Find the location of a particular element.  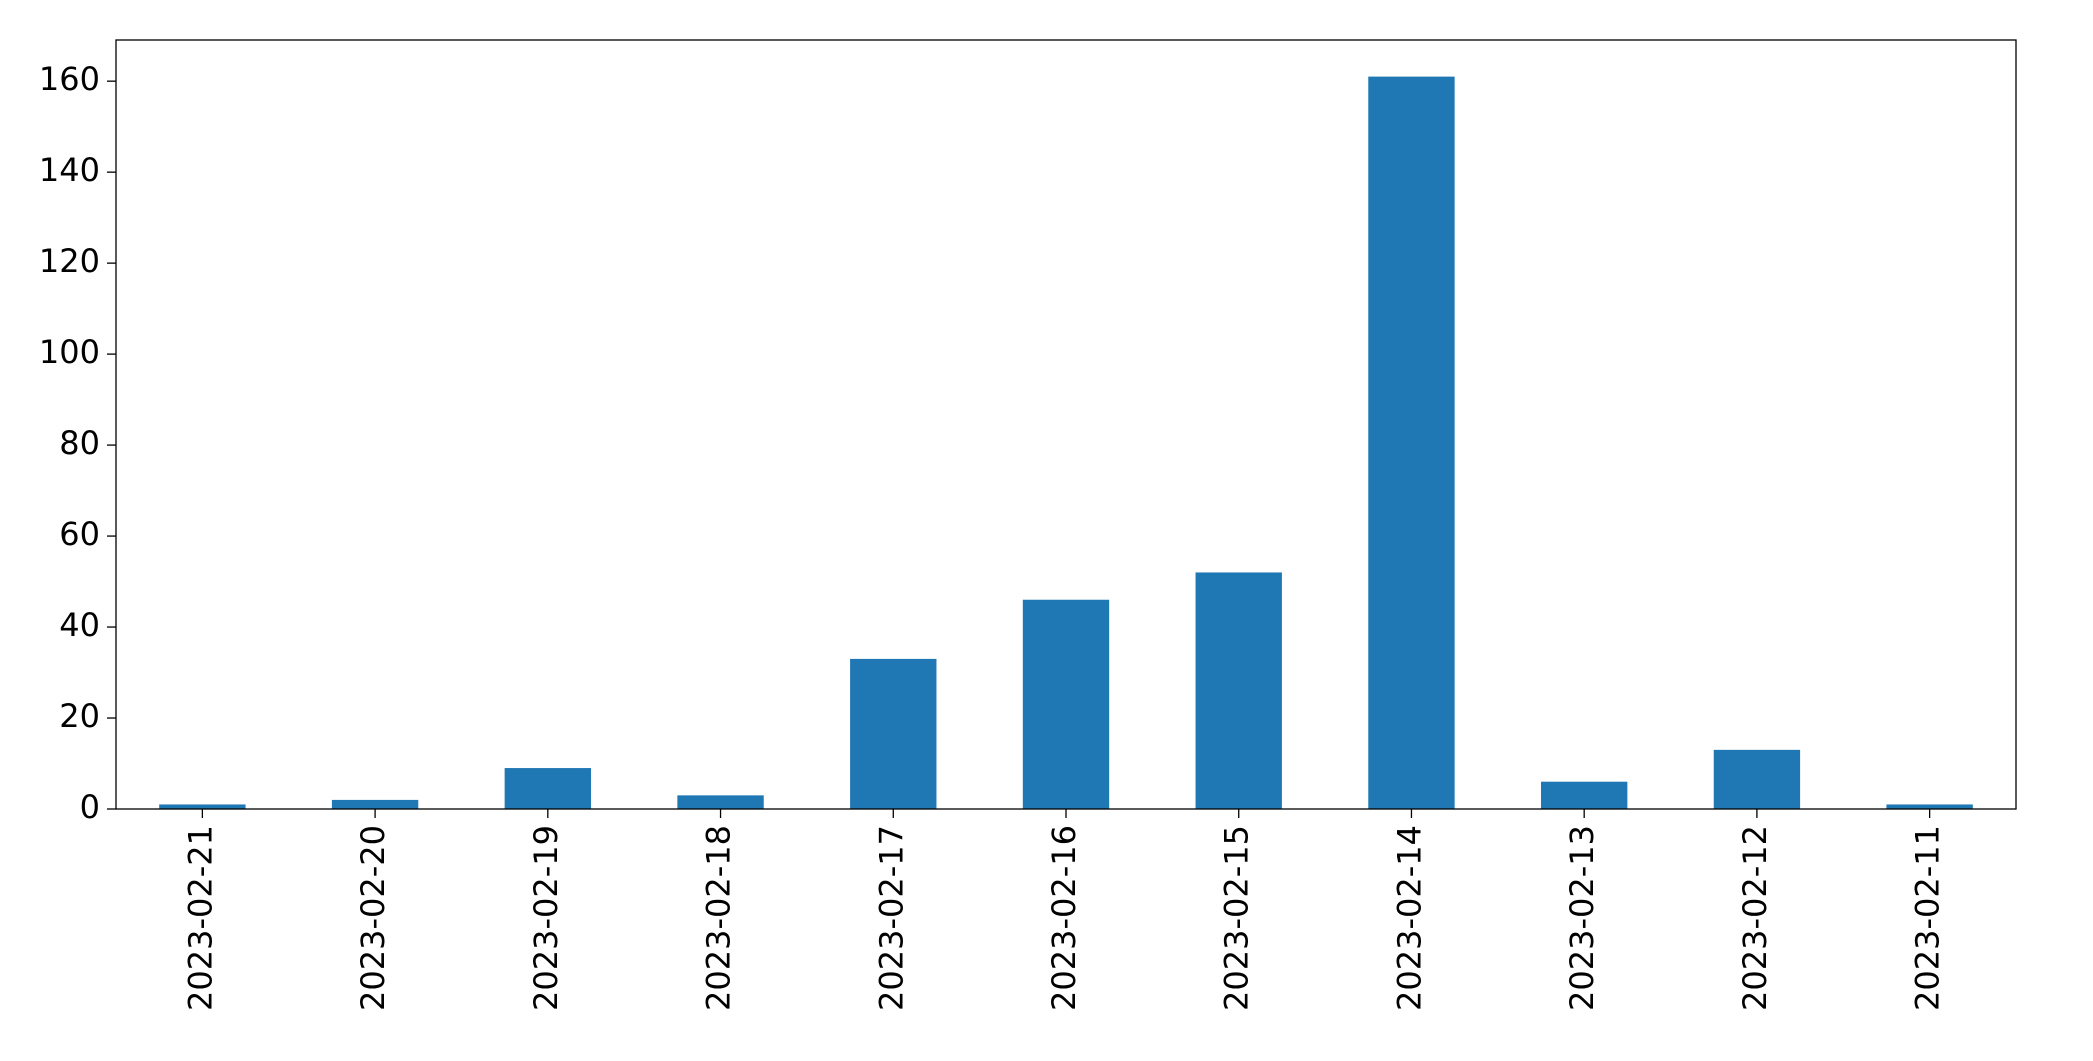

x-tick-label: 2023-02-21 is located at coordinates (200, 918).